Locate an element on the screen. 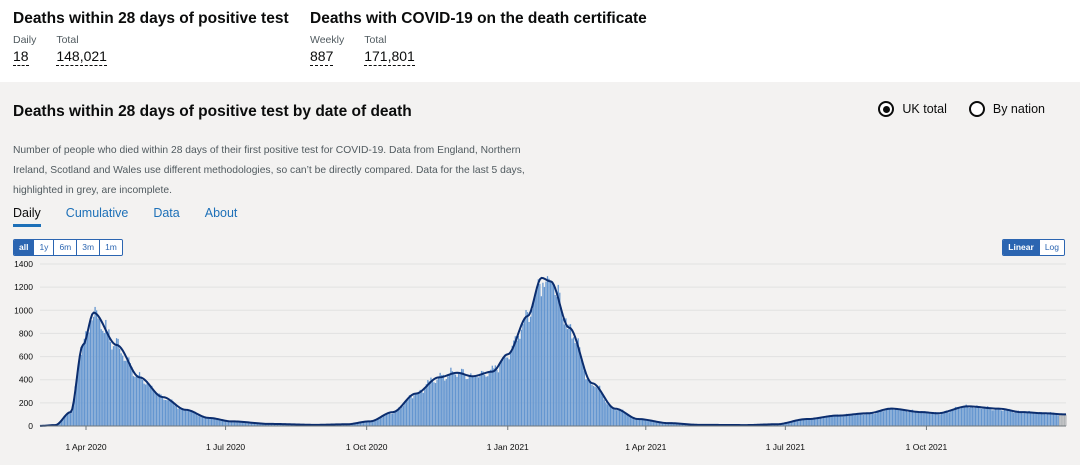 The width and height of the screenshot is (1080, 465). range-3m-button: 3m is located at coordinates (89, 247).